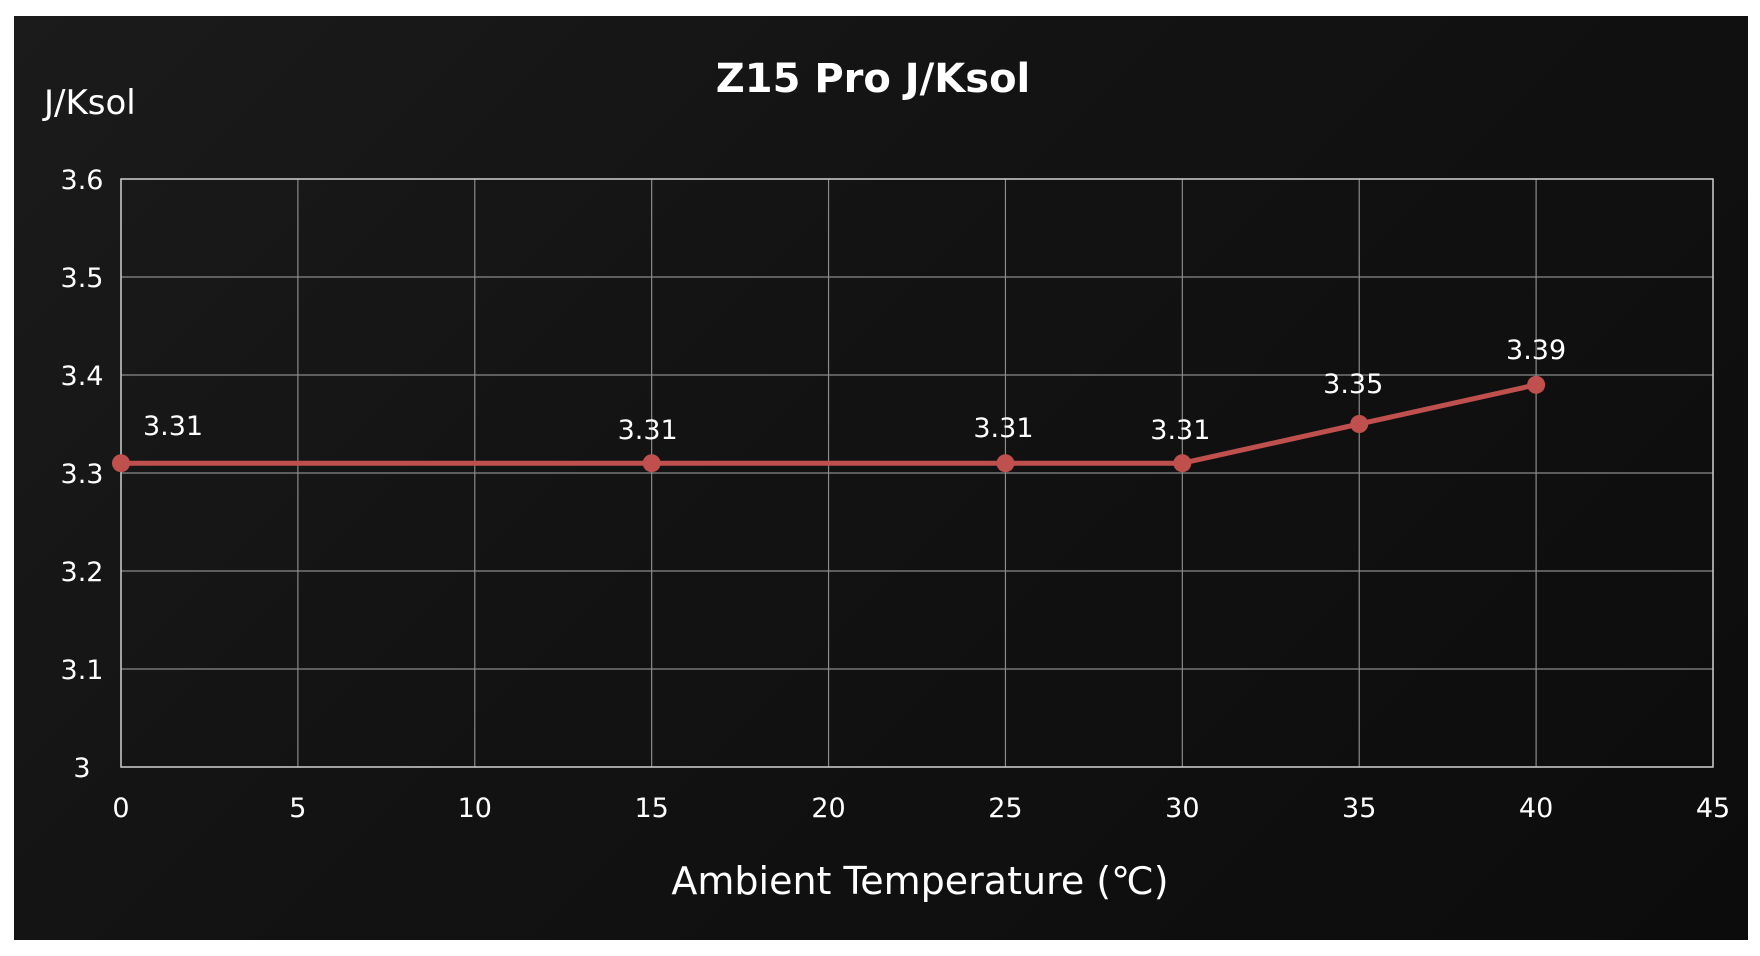  Describe the element at coordinates (297, 808) in the screenshot. I see `x-tick-label: 5` at that location.